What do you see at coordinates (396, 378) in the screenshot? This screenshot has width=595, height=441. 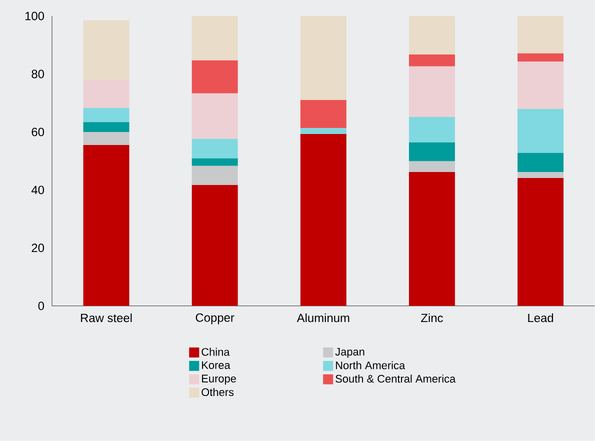 I see `legend-label: South & Central America` at bounding box center [396, 378].